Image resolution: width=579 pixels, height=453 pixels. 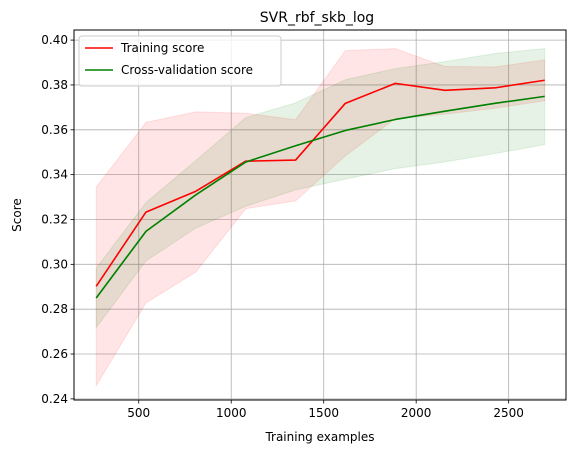 What do you see at coordinates (319, 437) in the screenshot?
I see `x-axis-label: Training examples` at bounding box center [319, 437].